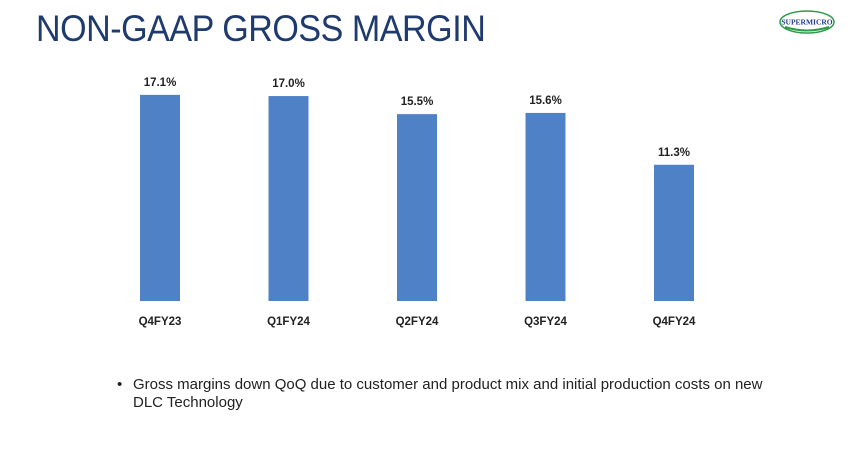 The image size is (848, 464). What do you see at coordinates (288, 198) in the screenshot?
I see `bar-q1fy24` at bounding box center [288, 198].